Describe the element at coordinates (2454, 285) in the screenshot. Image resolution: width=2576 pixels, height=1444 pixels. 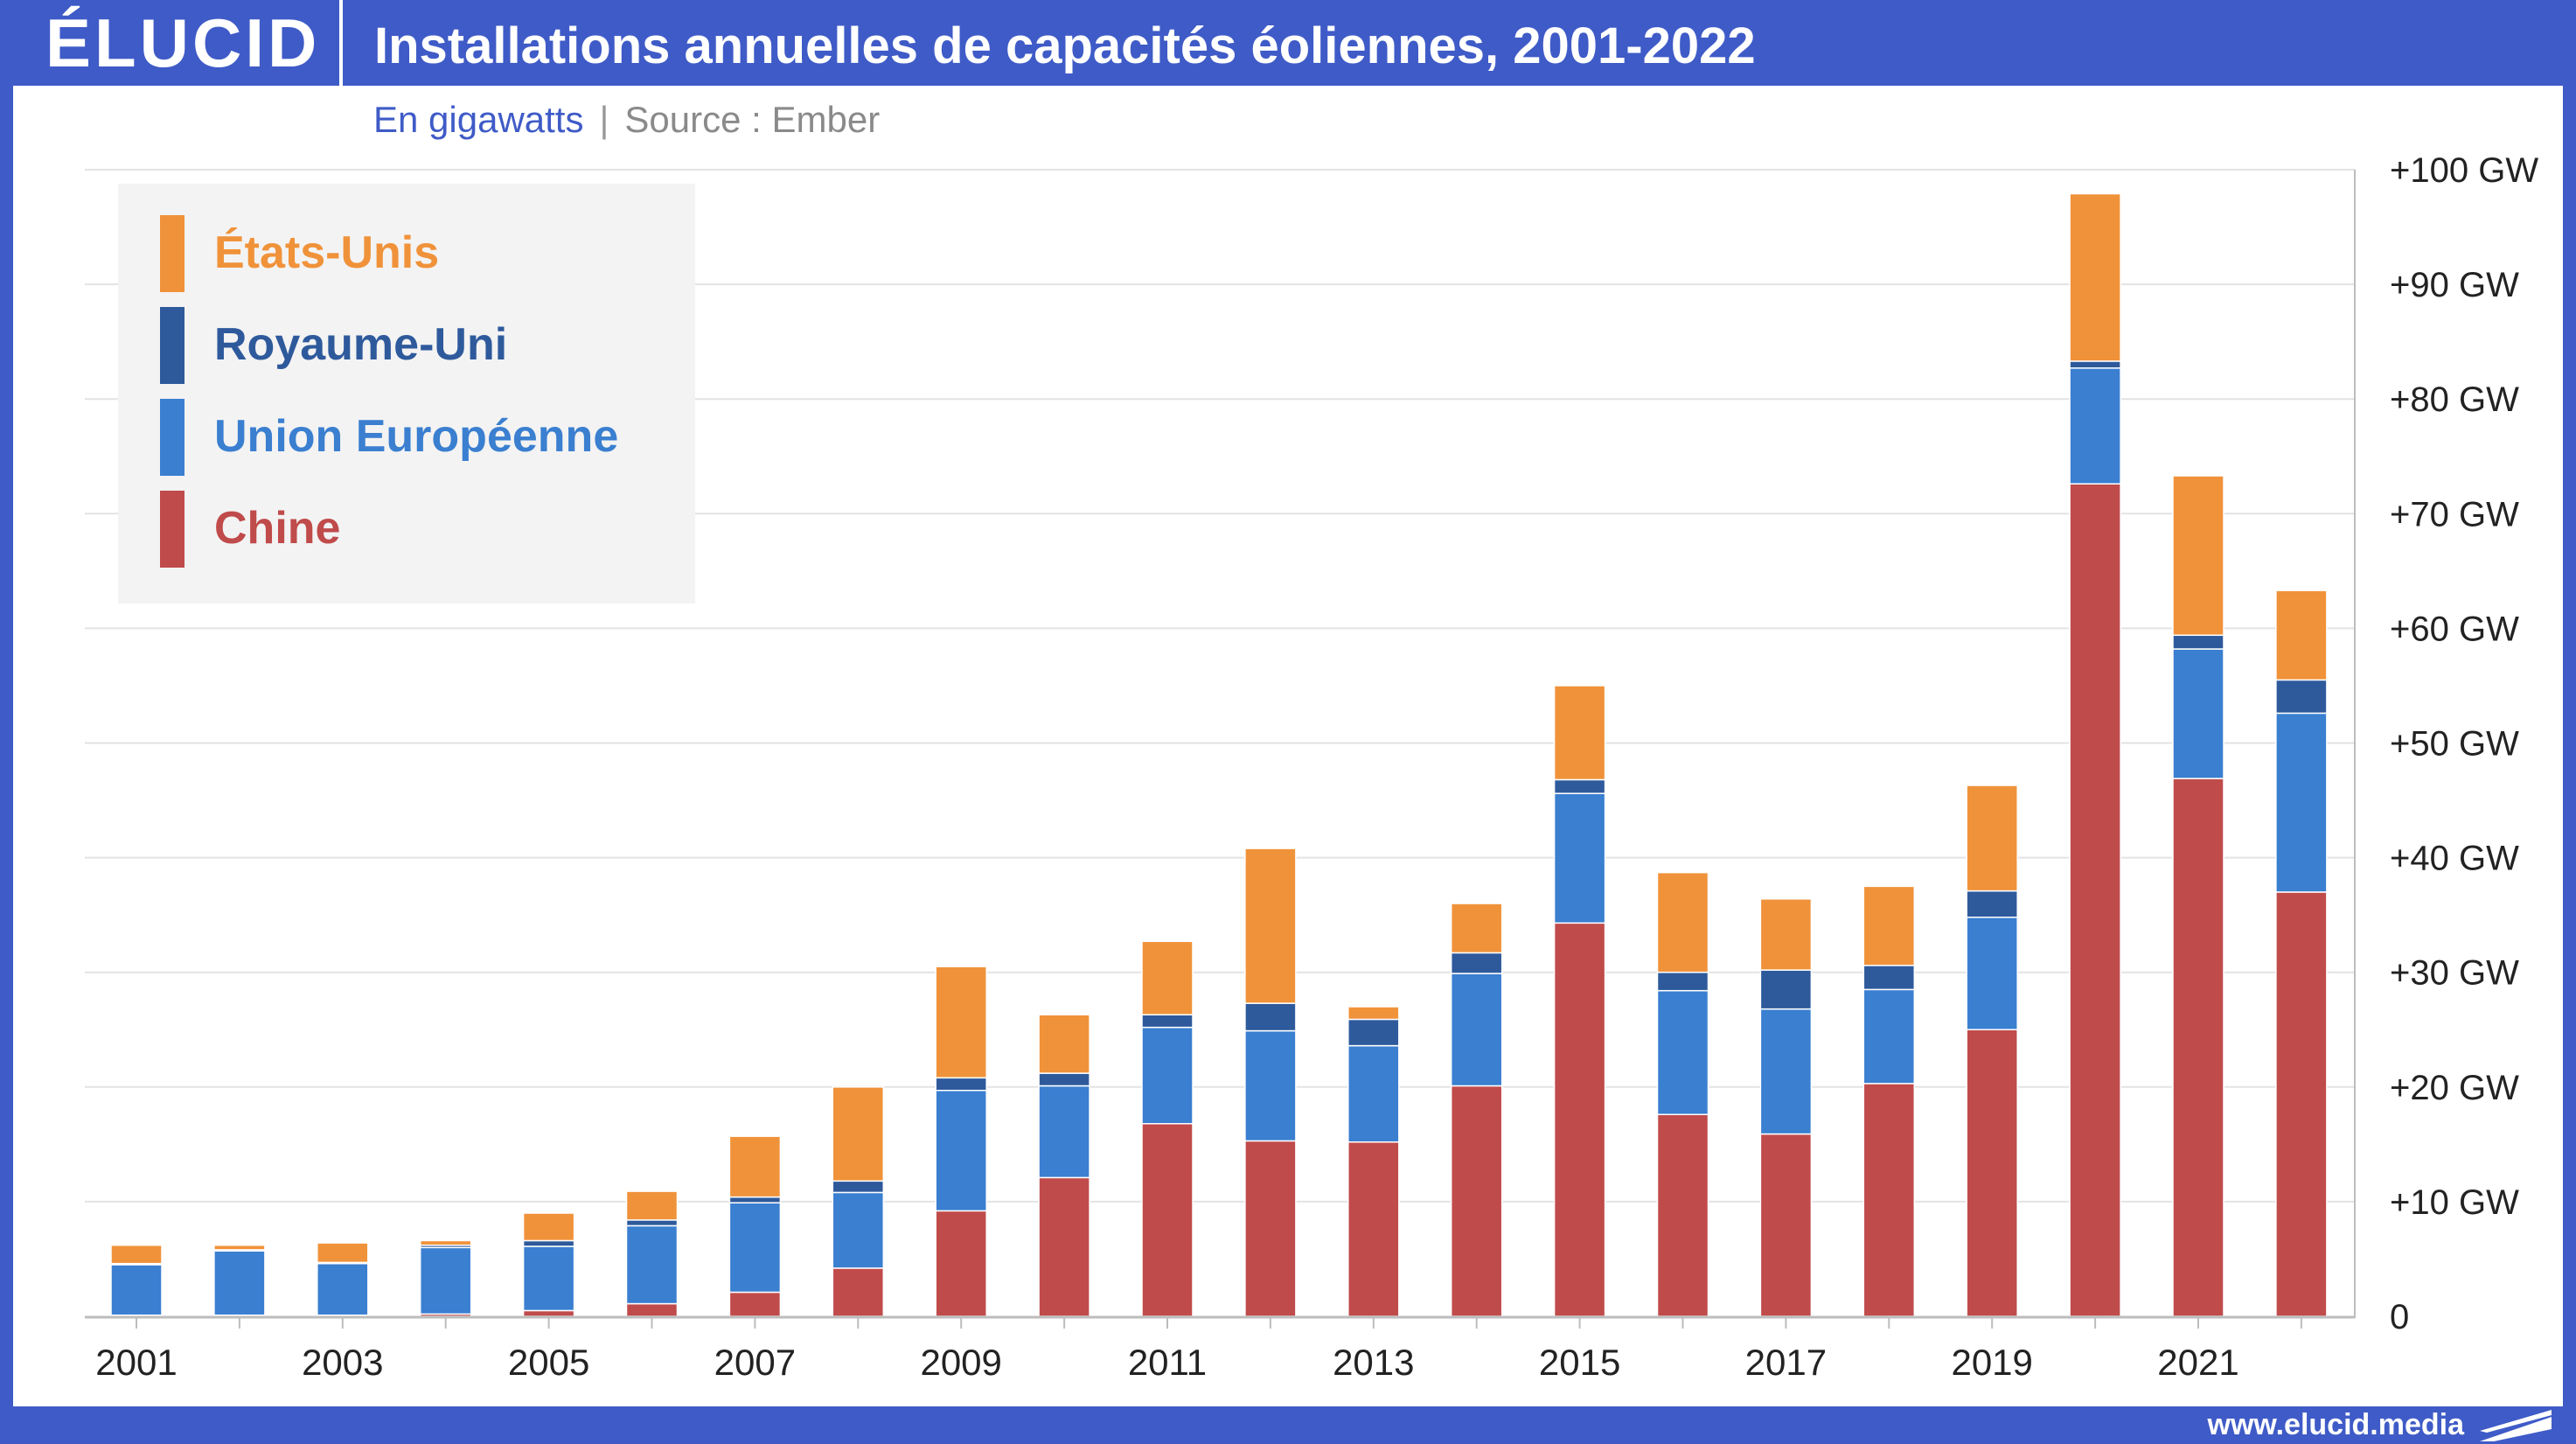
I see `y-tick-label: +90 GW` at that location.